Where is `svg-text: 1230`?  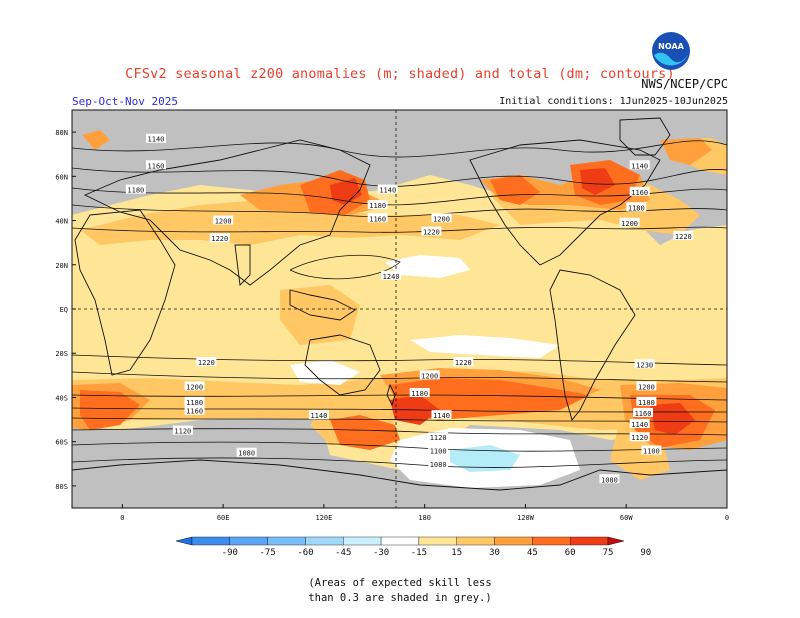 svg-text: 1230 is located at coordinates (644, 365).